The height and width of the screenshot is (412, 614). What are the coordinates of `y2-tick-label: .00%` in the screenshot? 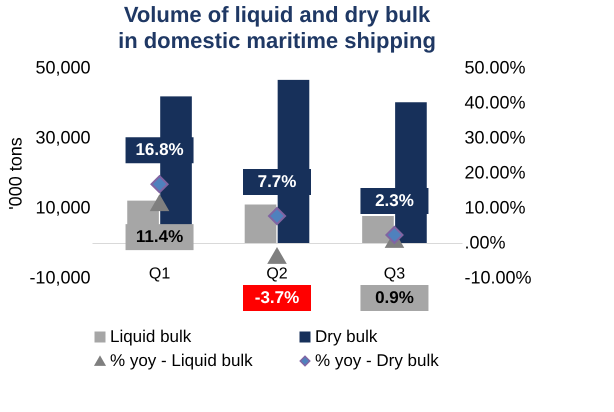 It's located at (485, 242).